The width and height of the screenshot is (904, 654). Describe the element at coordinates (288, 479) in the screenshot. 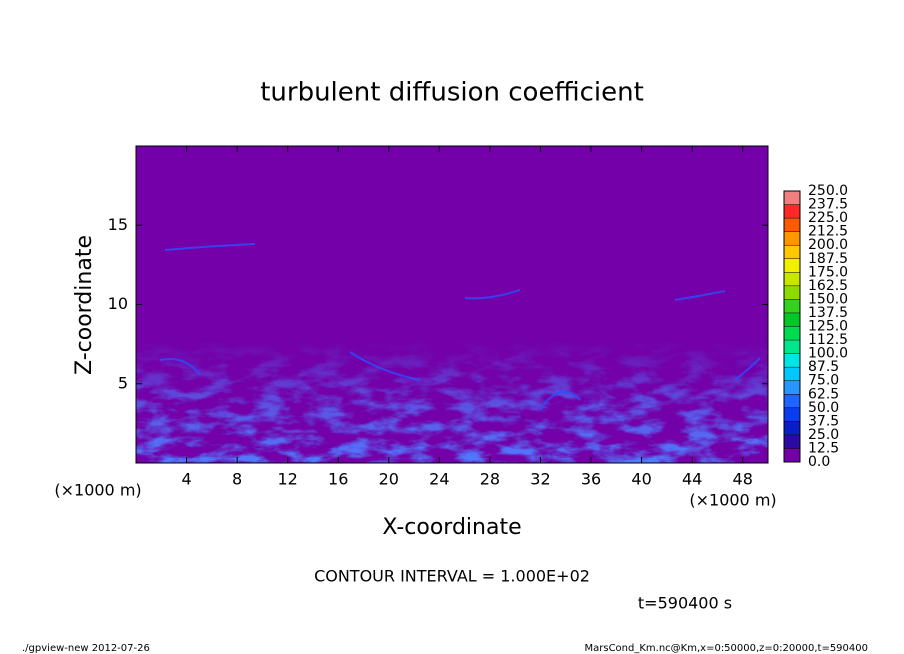

I see `x-tick-label: 12` at that location.